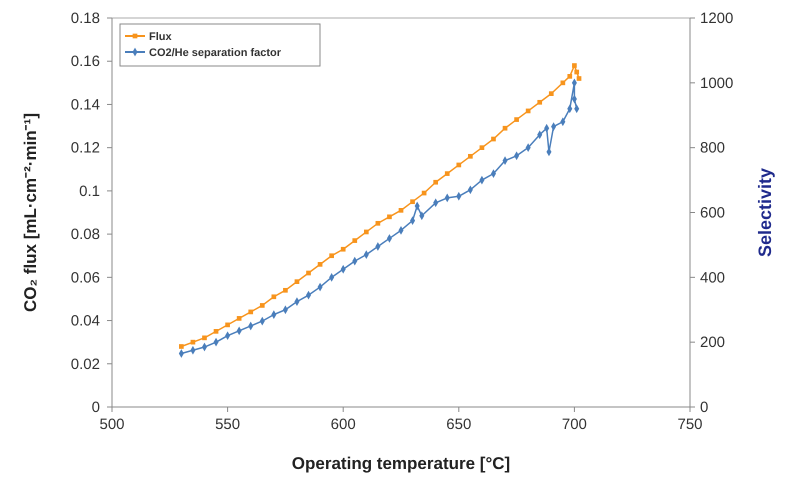 The height and width of the screenshot is (491, 801). What do you see at coordinates (401, 463) in the screenshot?
I see `x-axis-title: Operating temperature [°C]` at bounding box center [401, 463].